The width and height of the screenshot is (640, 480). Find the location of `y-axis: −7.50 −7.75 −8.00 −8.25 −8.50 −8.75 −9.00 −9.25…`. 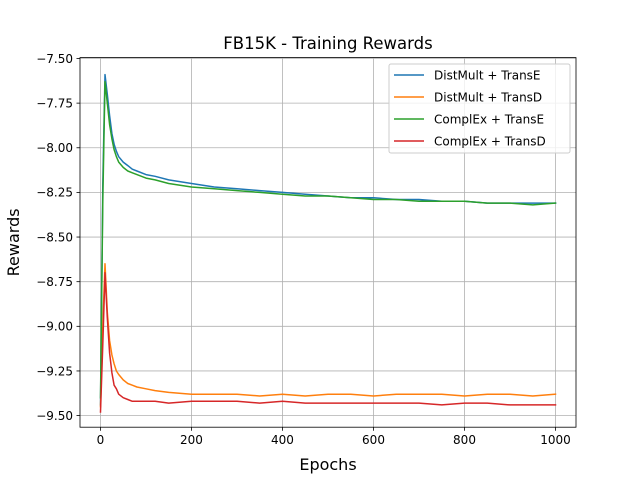

y-axis: −7.50 −7.75 −8.00 −8.25 −8.50 −8.75 −9.00 −9.25… is located at coordinates (58, 237).